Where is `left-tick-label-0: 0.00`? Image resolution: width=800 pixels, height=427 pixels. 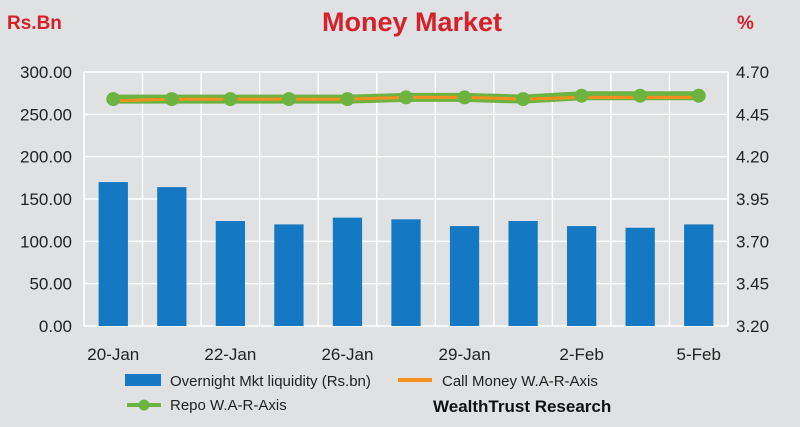
left-tick-label-0: 0.00 is located at coordinates (55, 326).